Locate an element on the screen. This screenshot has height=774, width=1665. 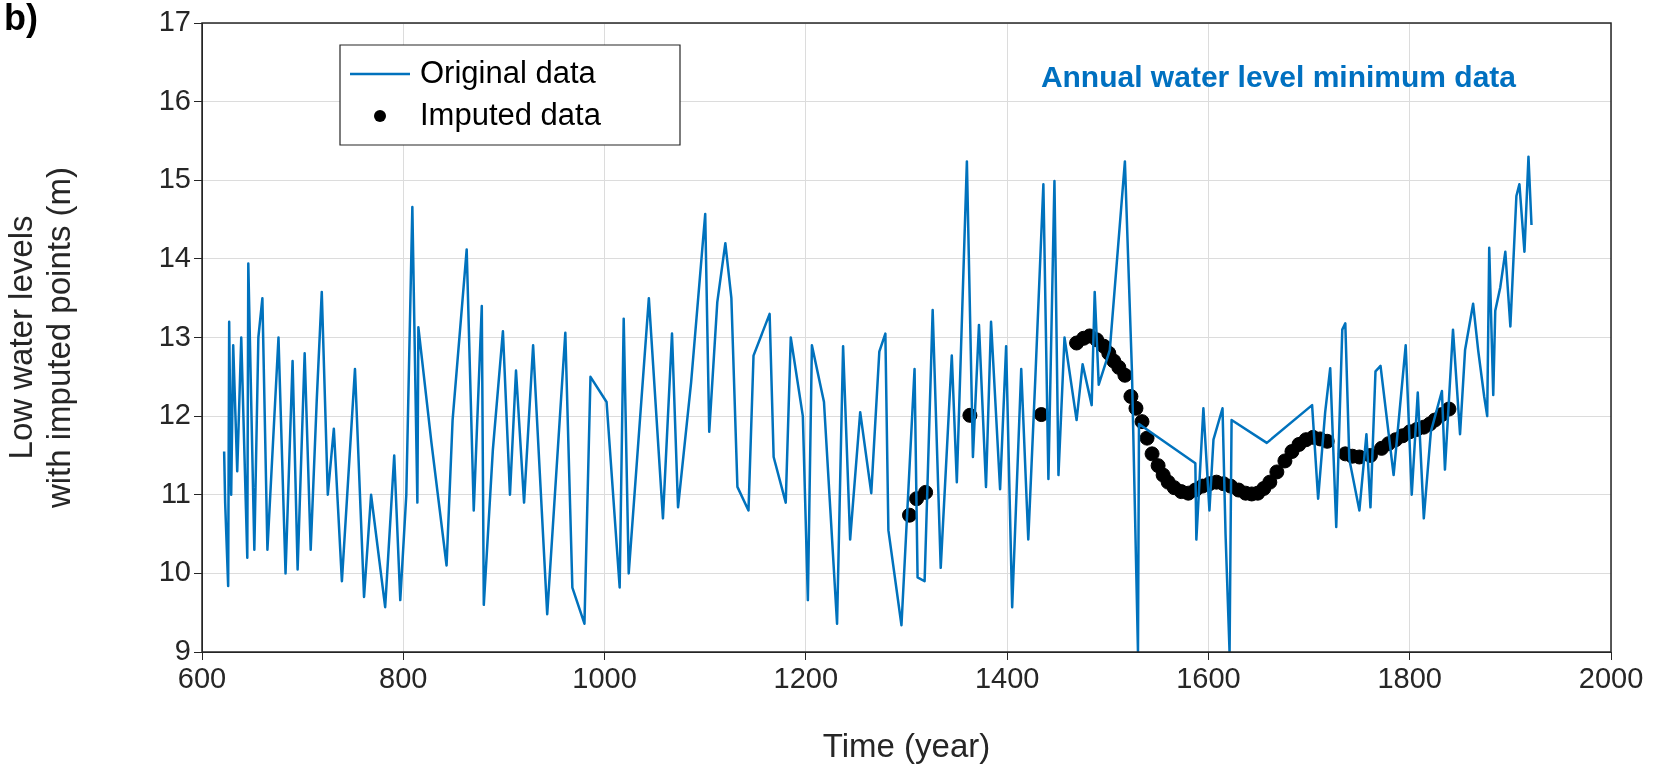
y-tick-label: 12 is located at coordinates (174, 414).